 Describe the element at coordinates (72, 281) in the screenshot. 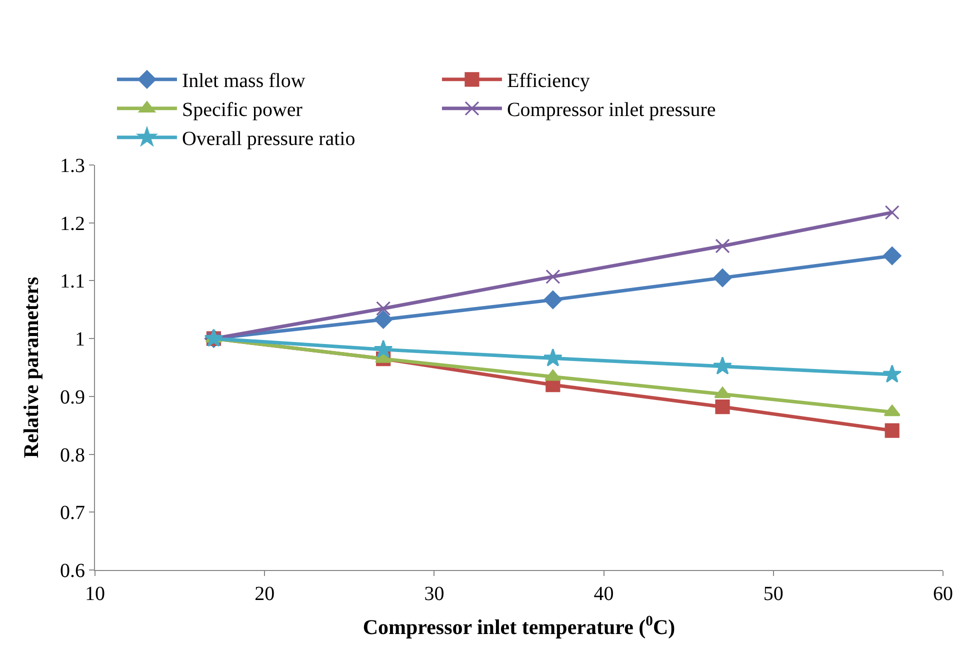

I see `y-tick-label: 1.1` at that location.